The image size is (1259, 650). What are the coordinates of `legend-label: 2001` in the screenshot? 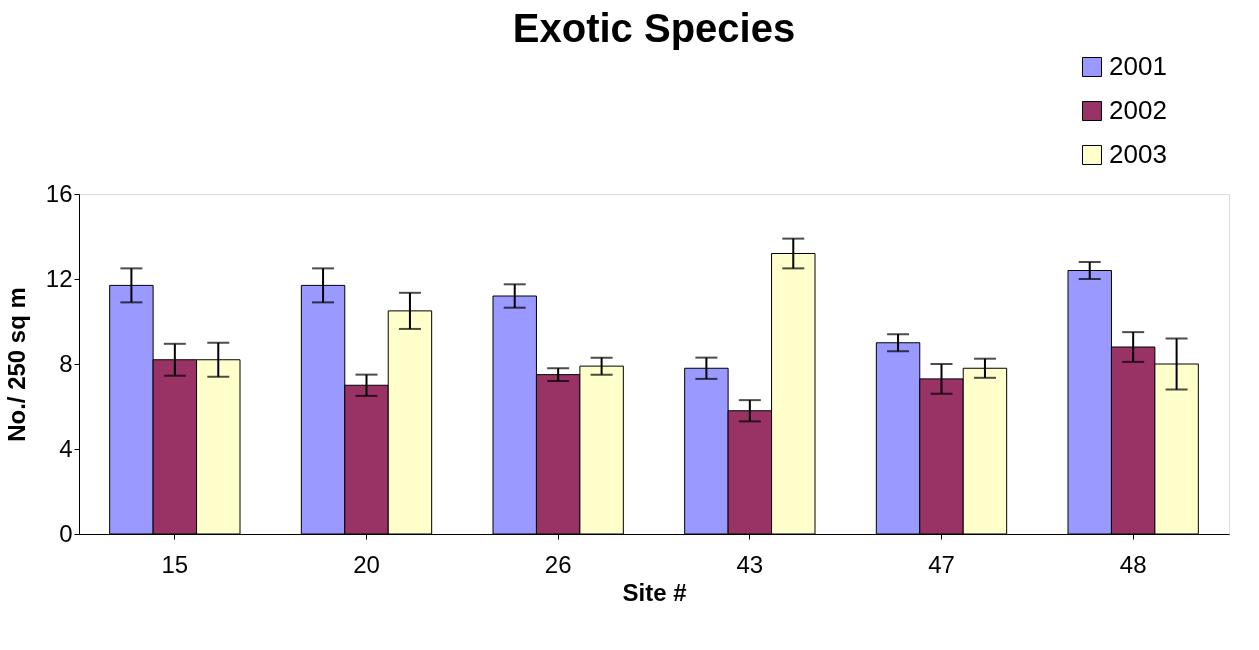 It's located at (1138, 66).